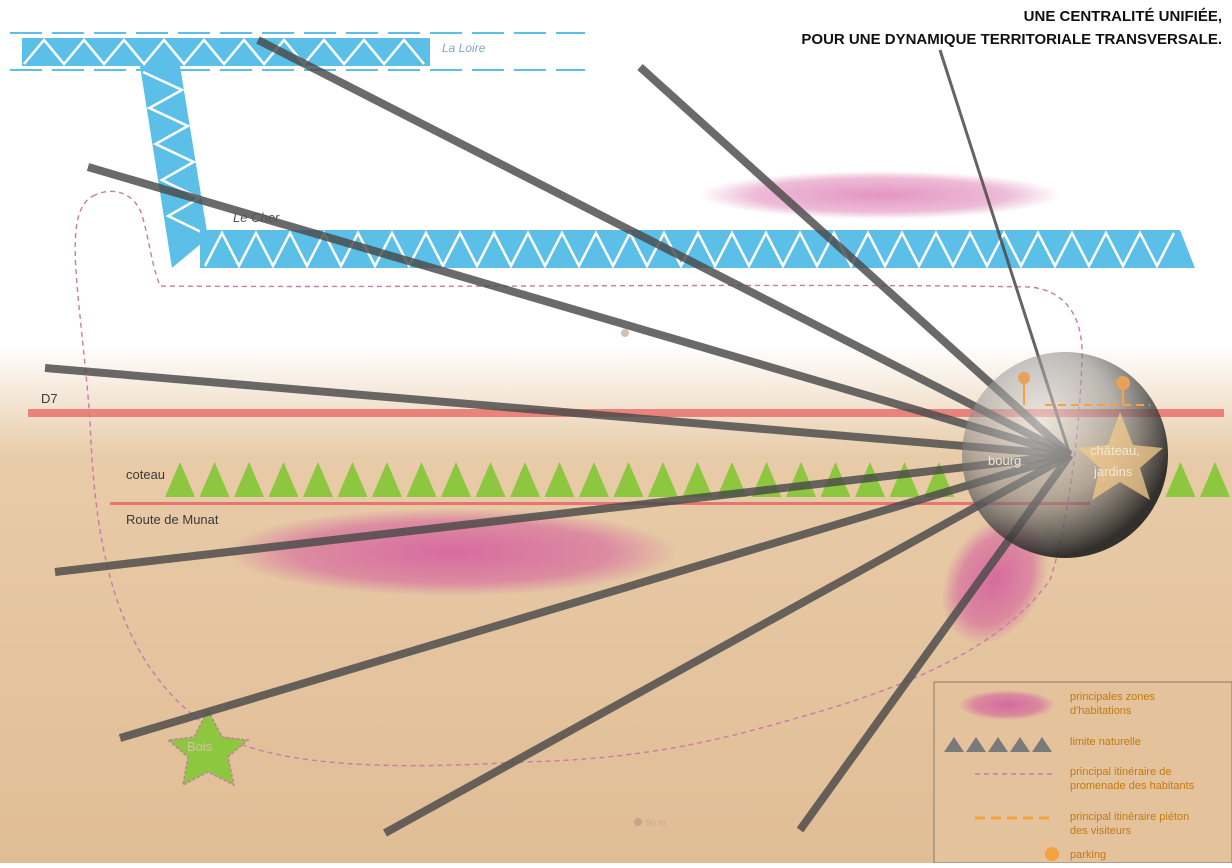 This screenshot has height=868, width=1232. What do you see at coordinates (638, 822) in the screenshot?
I see `altitude-marker-south` at bounding box center [638, 822].